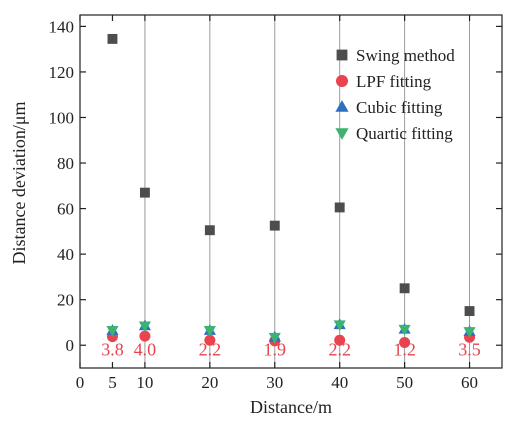 The width and height of the screenshot is (518, 422). What do you see at coordinates (342, 106) in the screenshot?
I see `legend-marker-cubic-fitting` at bounding box center [342, 106].